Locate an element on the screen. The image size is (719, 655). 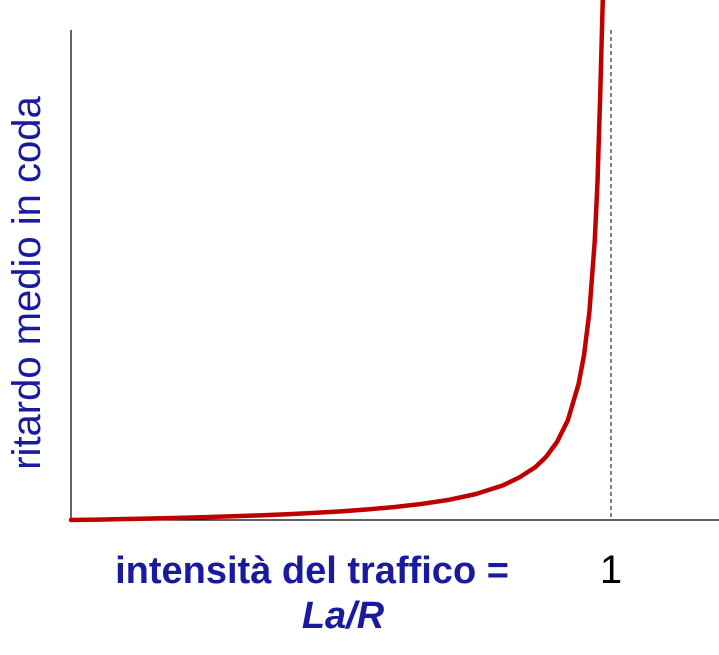
x-tick-labels: 1 is located at coordinates (611, 570).